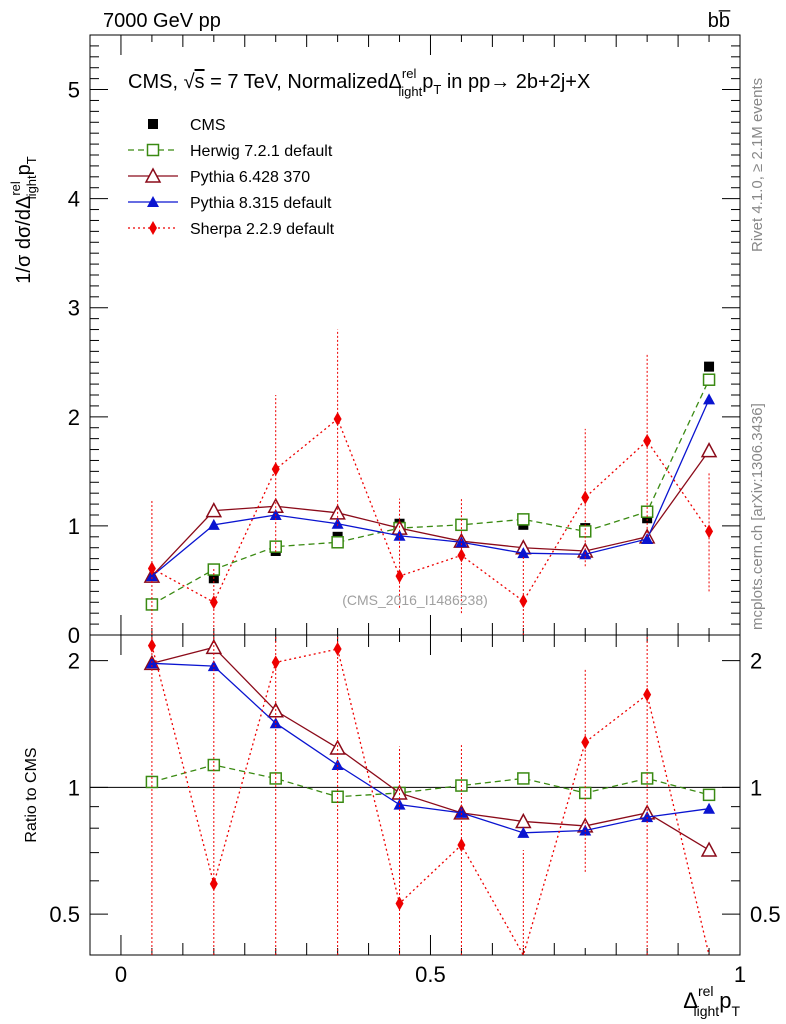 The height and width of the screenshot is (1024, 786). Describe the element at coordinates (261, 151) in the screenshot. I see `legend-entry-label: Herwig 7.2.1 default` at that location.